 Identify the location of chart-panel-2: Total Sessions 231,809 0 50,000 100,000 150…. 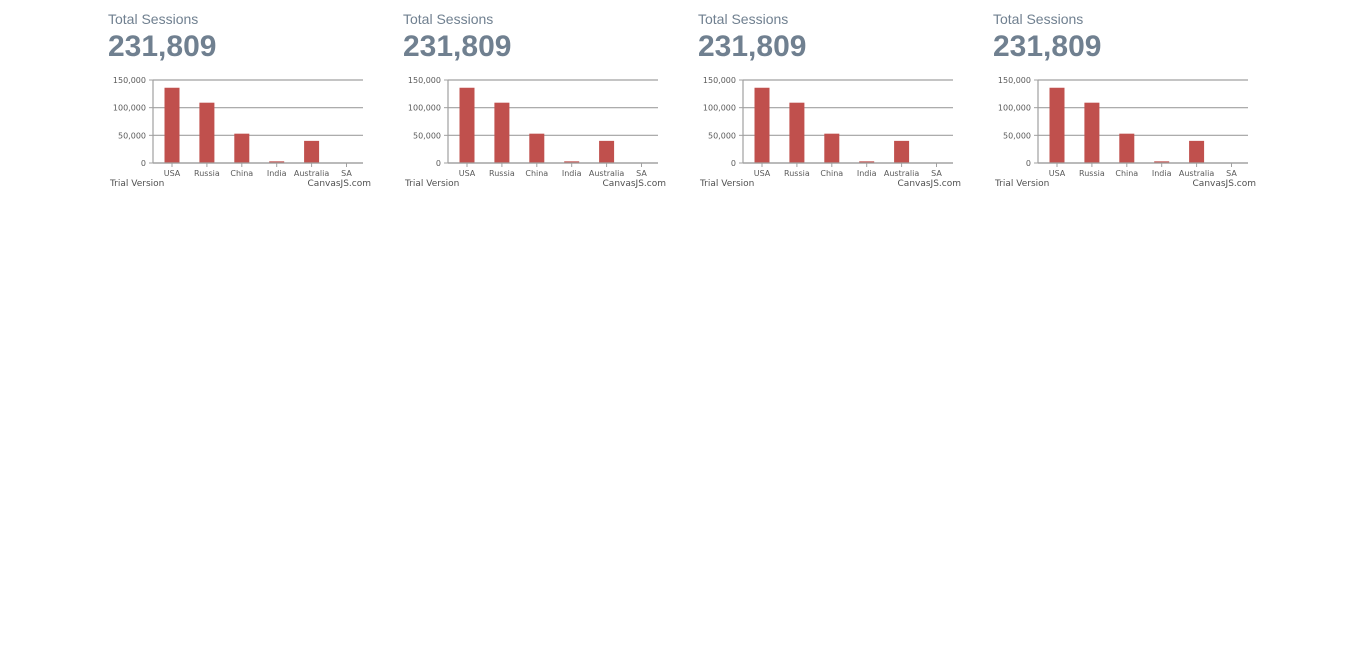
(538, 100).